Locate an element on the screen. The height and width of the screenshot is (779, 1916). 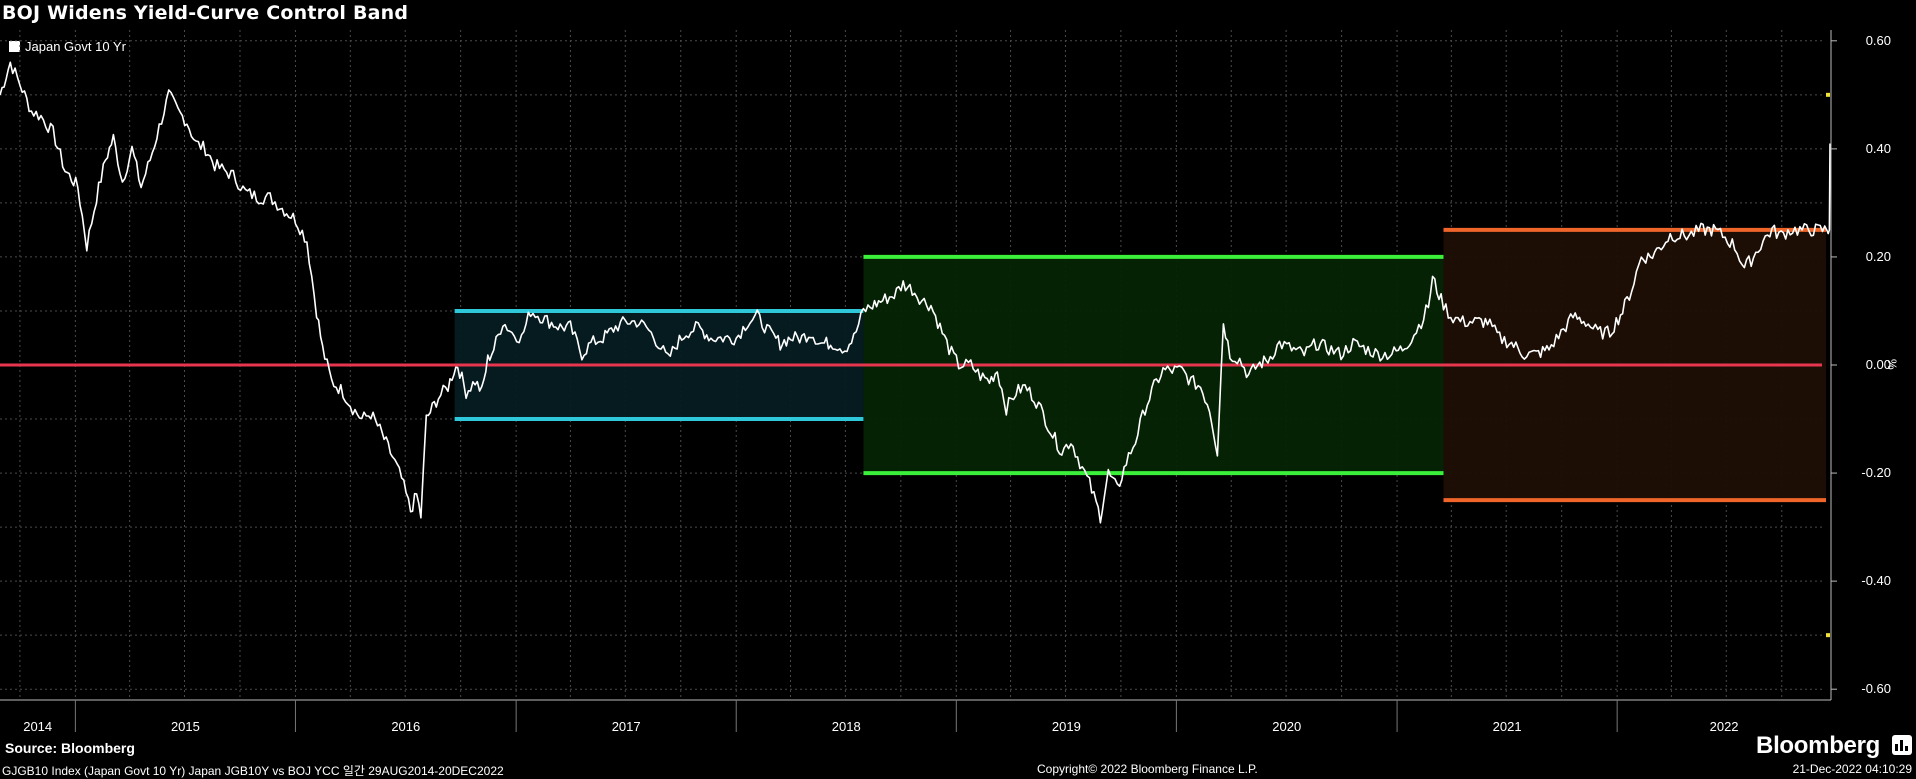
bloomberg-terminal-icon is located at coordinates (1902, 745).